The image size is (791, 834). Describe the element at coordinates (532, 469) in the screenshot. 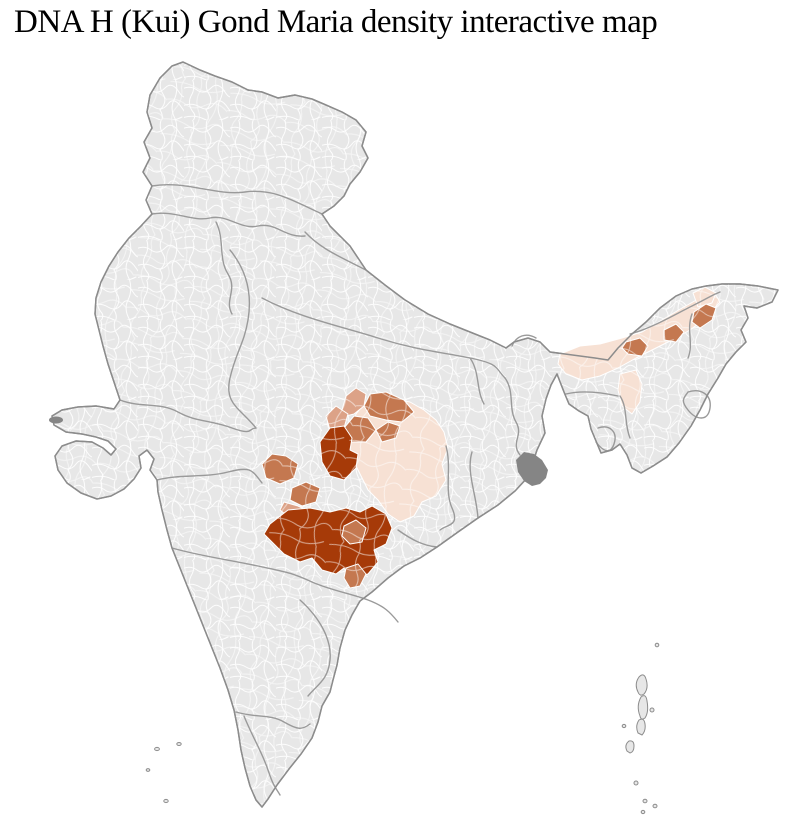

I see `sundarbans-delta` at that location.